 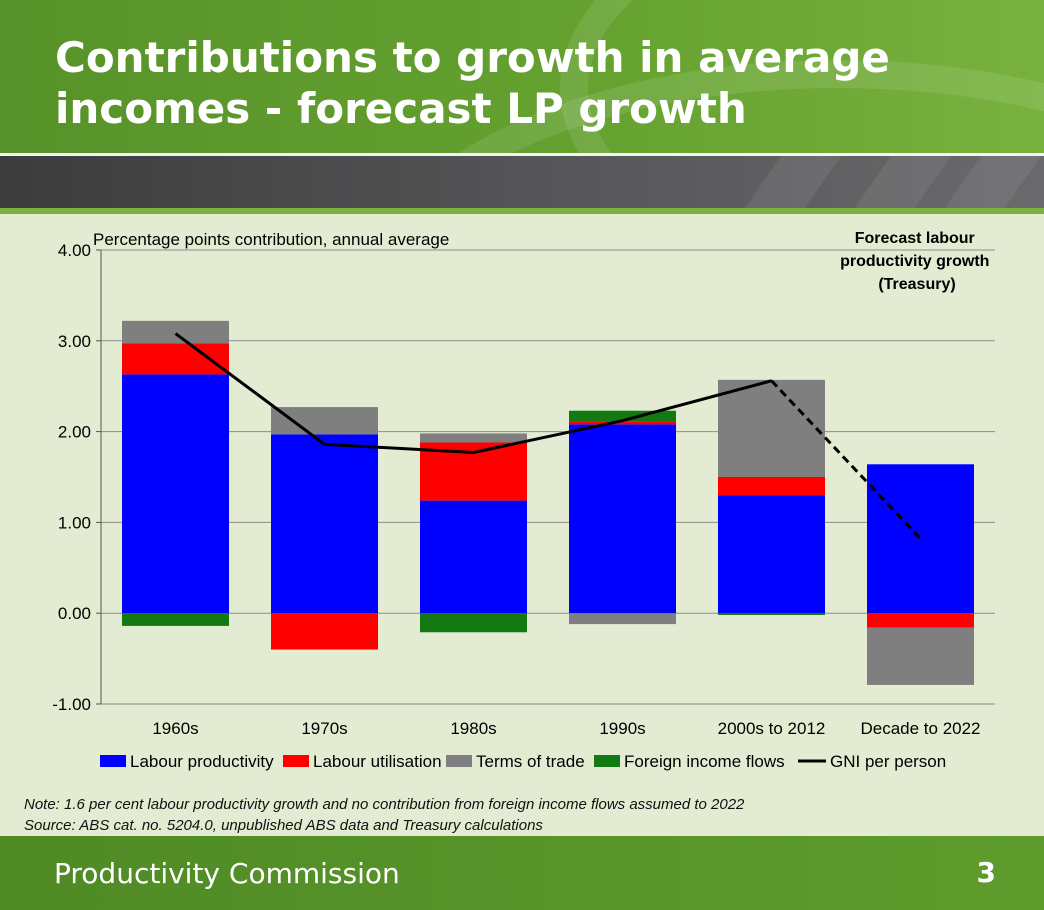 What do you see at coordinates (704, 761) in the screenshot?
I see `legend-label: Foreign income flows` at bounding box center [704, 761].